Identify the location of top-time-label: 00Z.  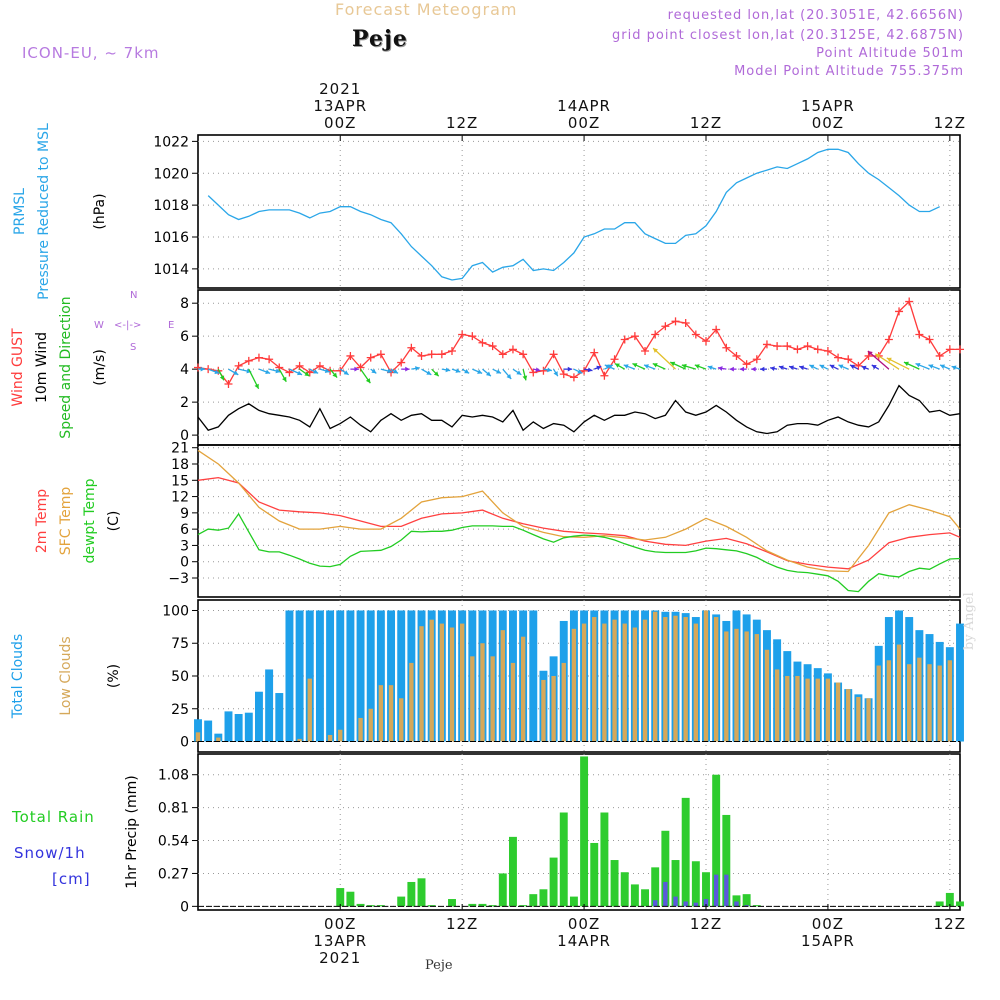
(828, 123).